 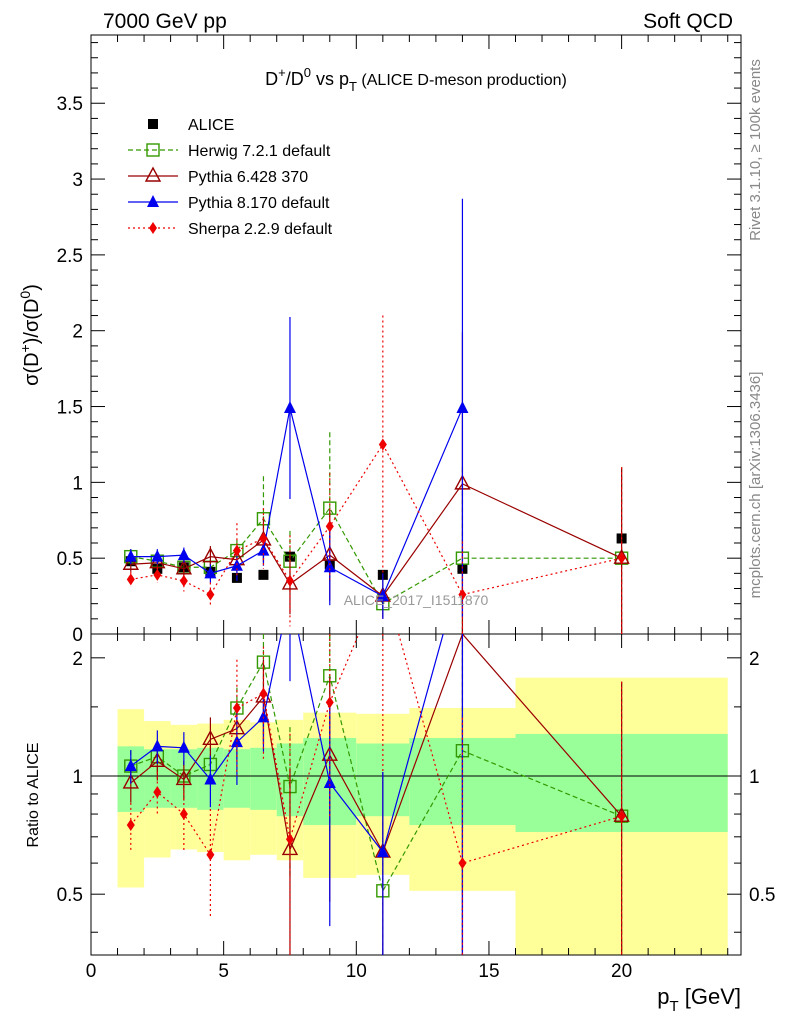 What do you see at coordinates (263, 574) in the screenshot?
I see `alice-point` at bounding box center [263, 574].